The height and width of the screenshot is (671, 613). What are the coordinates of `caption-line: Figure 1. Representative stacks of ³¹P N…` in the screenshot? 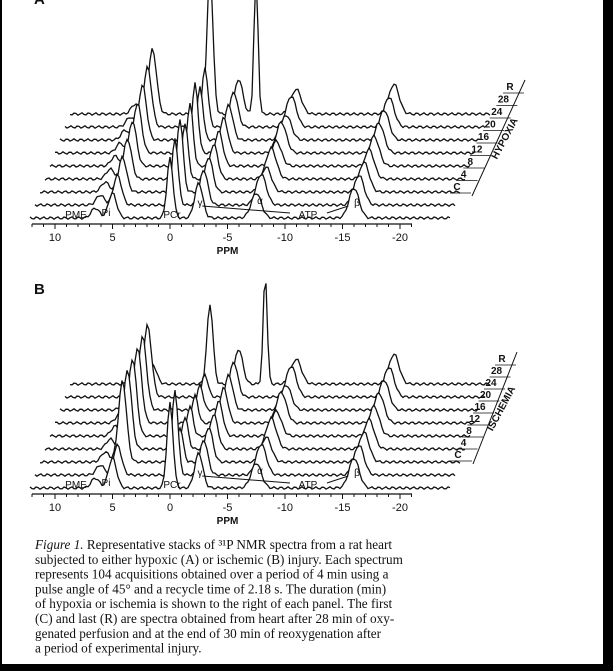 It's located at (213, 544).